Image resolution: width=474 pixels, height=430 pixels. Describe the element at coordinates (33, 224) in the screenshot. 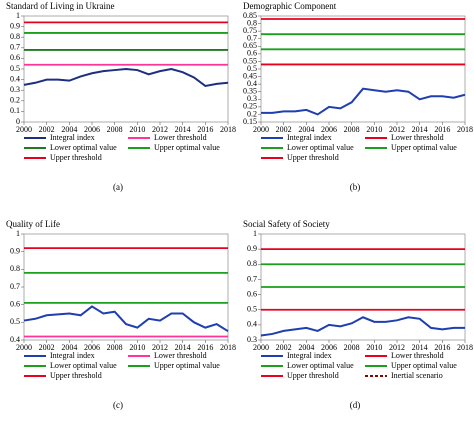

I see `chart-title: Quality of Life` at that location.